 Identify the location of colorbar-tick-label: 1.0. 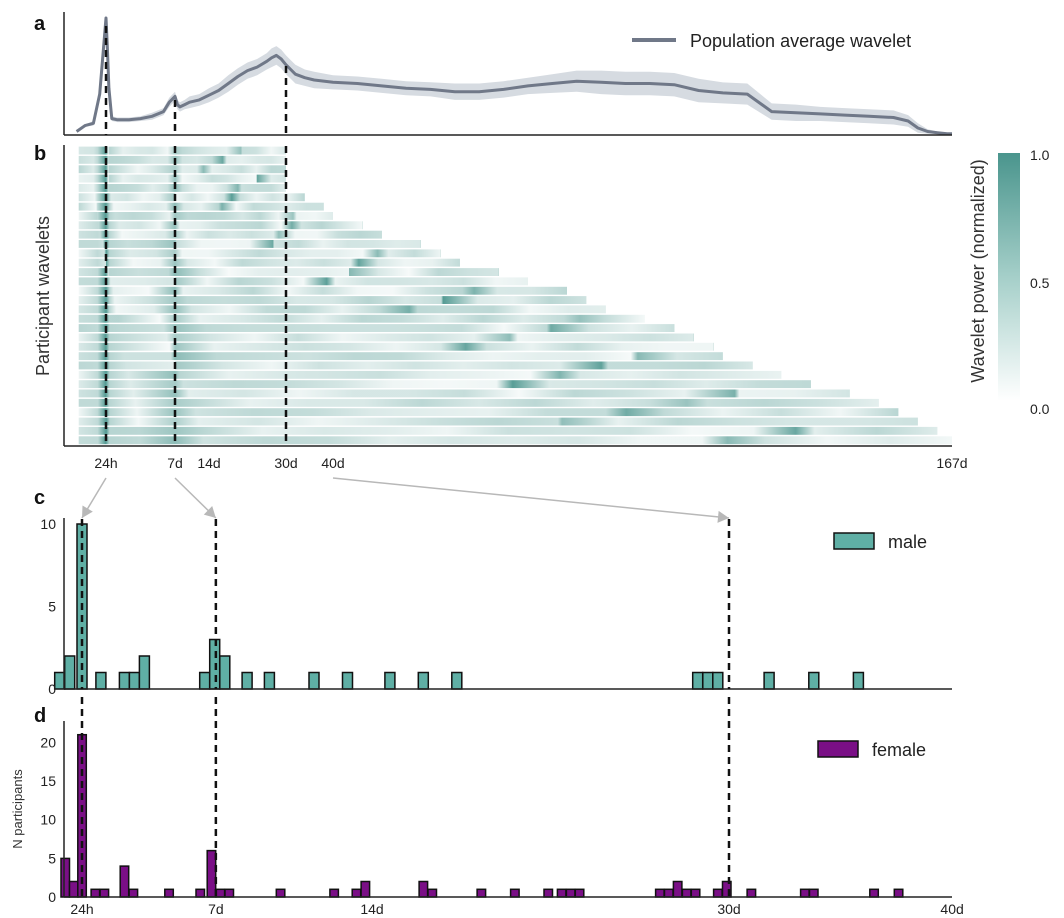
(1040, 155).